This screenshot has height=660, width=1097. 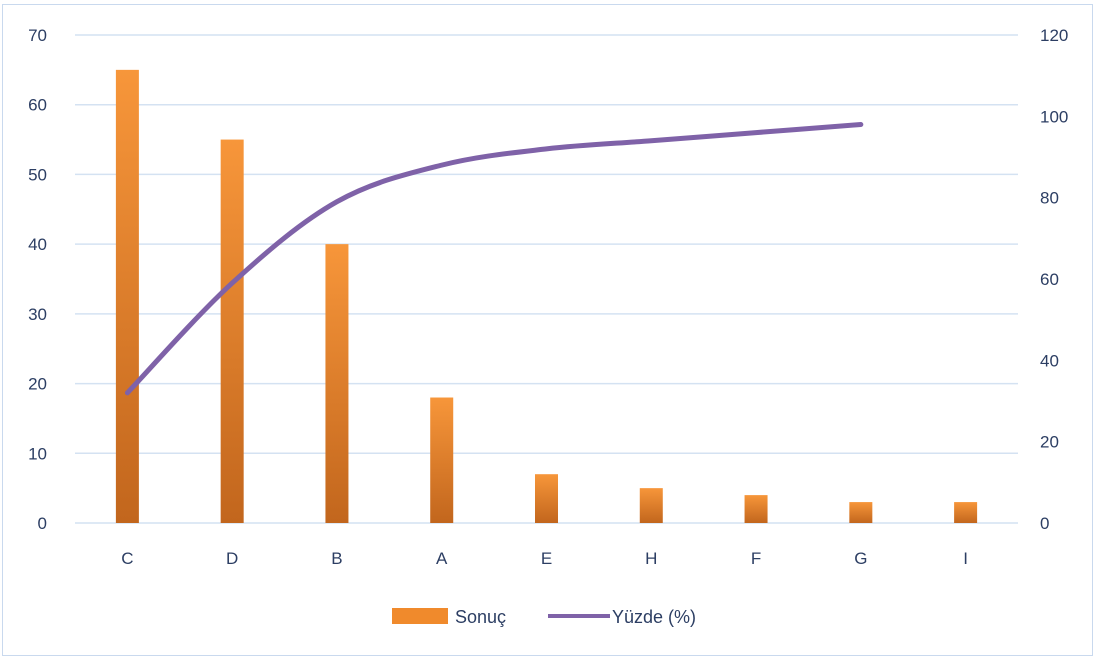 I want to click on legend-label-bar: Sonuç, so click(x=480, y=617).